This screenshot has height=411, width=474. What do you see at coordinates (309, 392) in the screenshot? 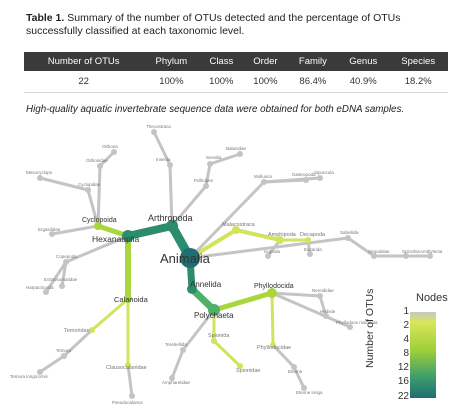
I see `tree-label-eteonelonga: Eteone longa` at bounding box center [309, 392].